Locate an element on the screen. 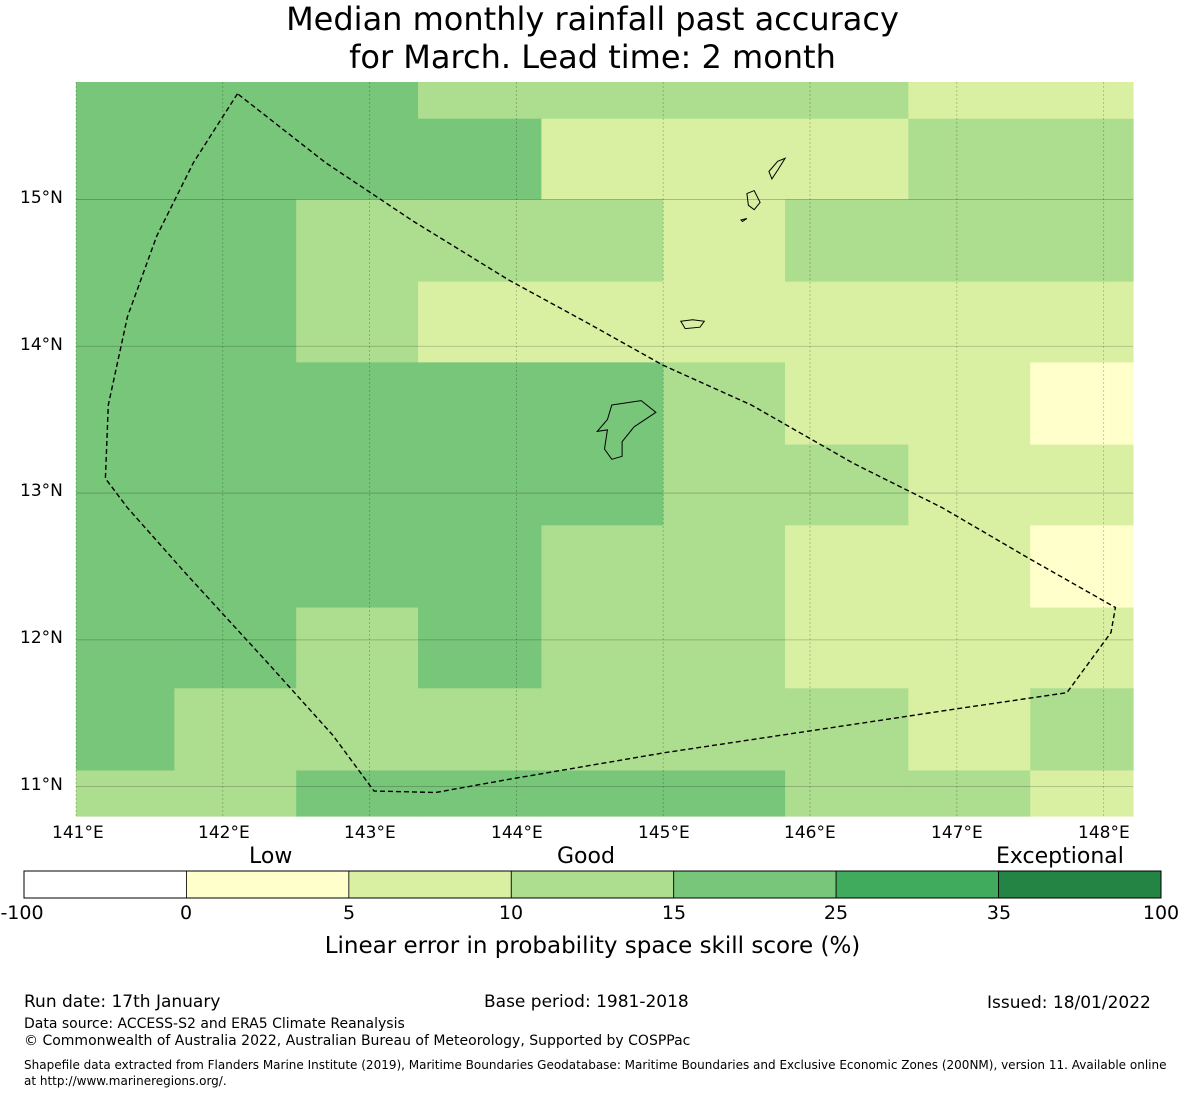 This screenshot has height=1095, width=1185. lon-tick-label: 141°E is located at coordinates (78, 833).